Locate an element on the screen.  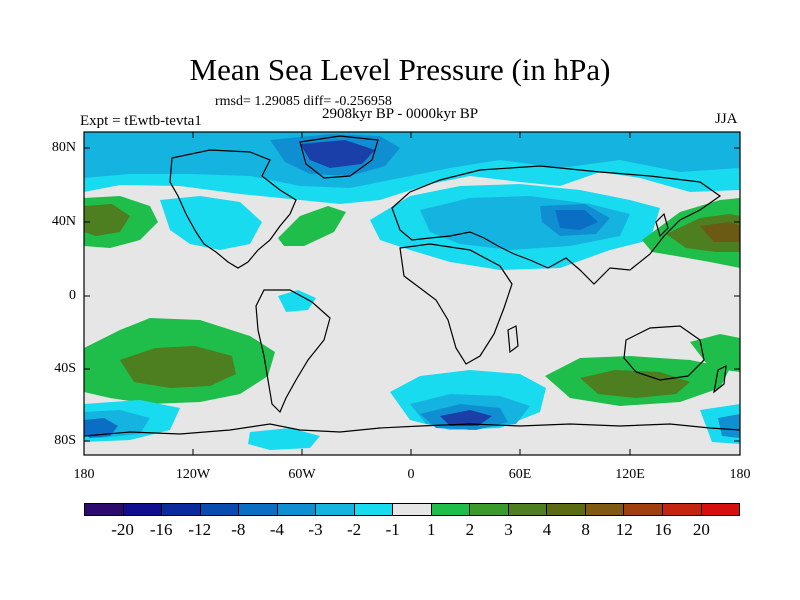
arctic-neg2-band is located at coordinates (412, 160).